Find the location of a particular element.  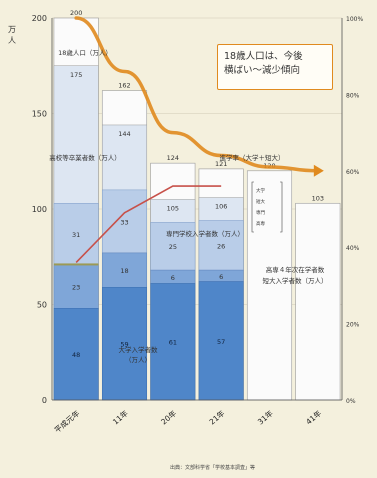

bar-label-vocational: 31 is located at coordinates (76, 235).